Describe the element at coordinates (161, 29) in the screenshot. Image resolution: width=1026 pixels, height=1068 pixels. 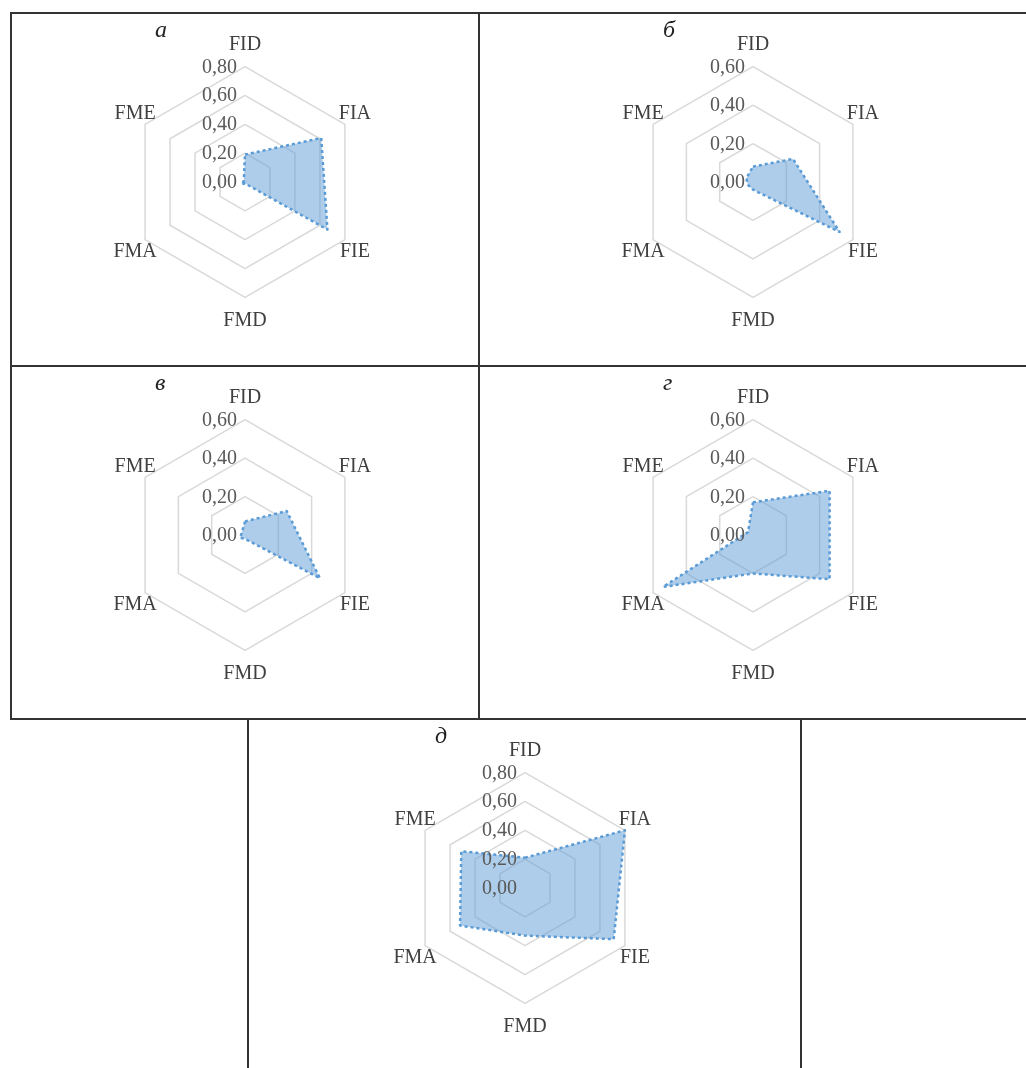
I see `chart-title: а` at that location.